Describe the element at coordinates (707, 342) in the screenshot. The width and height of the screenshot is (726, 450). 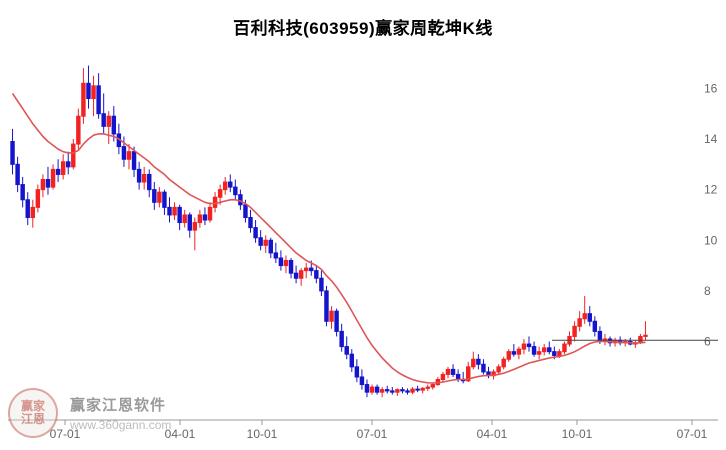
I see `y-tick-label: 6` at that location.